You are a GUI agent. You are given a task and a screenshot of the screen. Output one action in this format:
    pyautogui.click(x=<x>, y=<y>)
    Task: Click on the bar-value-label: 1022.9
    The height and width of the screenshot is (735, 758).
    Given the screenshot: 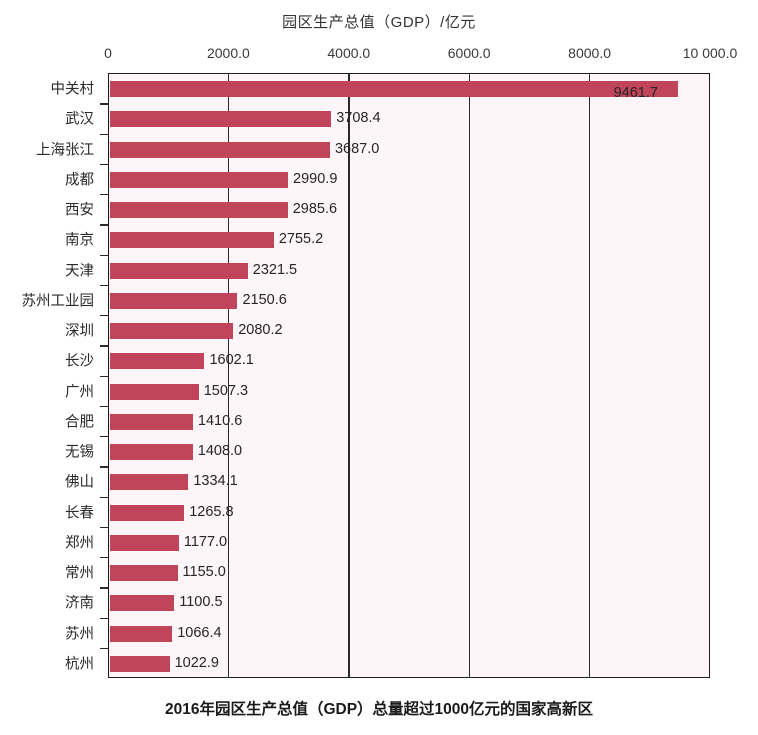 What is the action you would take?
    pyautogui.click(x=196, y=662)
    